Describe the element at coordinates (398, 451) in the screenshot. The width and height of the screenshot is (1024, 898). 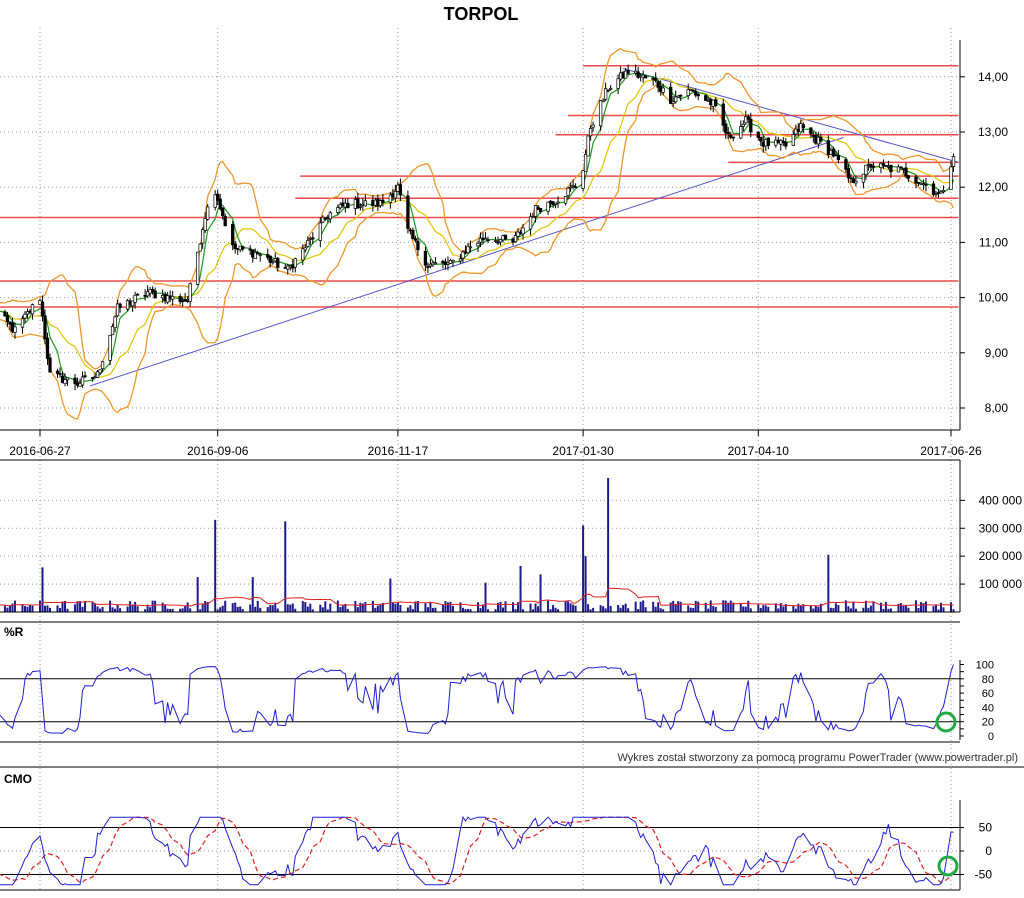
I see `price-x-tick-label: 2016-11-17` at that location.